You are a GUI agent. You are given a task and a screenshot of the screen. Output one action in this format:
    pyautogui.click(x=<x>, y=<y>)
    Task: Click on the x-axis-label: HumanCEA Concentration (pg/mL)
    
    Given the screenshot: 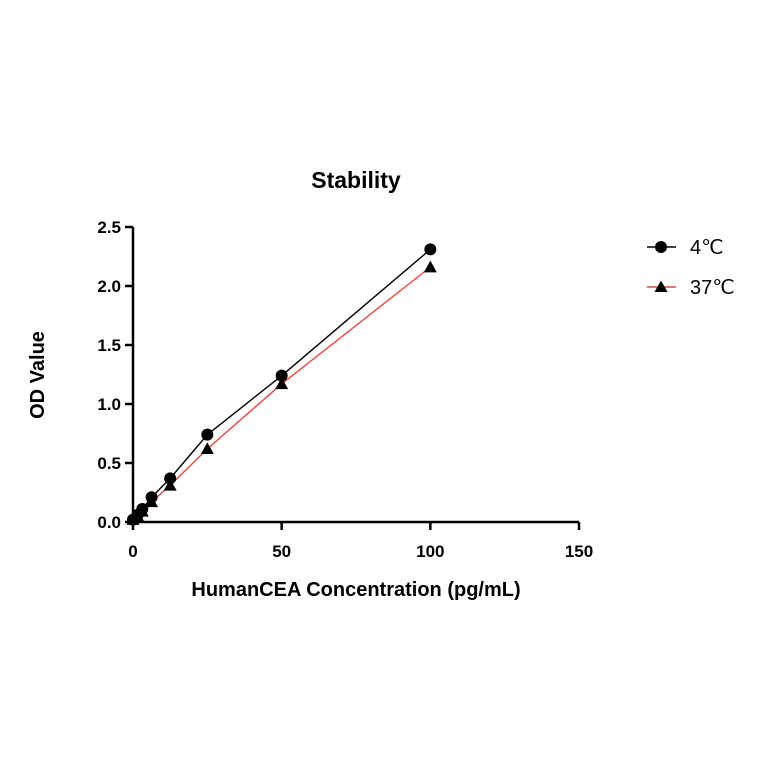 What is the action you would take?
    pyautogui.click(x=355, y=590)
    